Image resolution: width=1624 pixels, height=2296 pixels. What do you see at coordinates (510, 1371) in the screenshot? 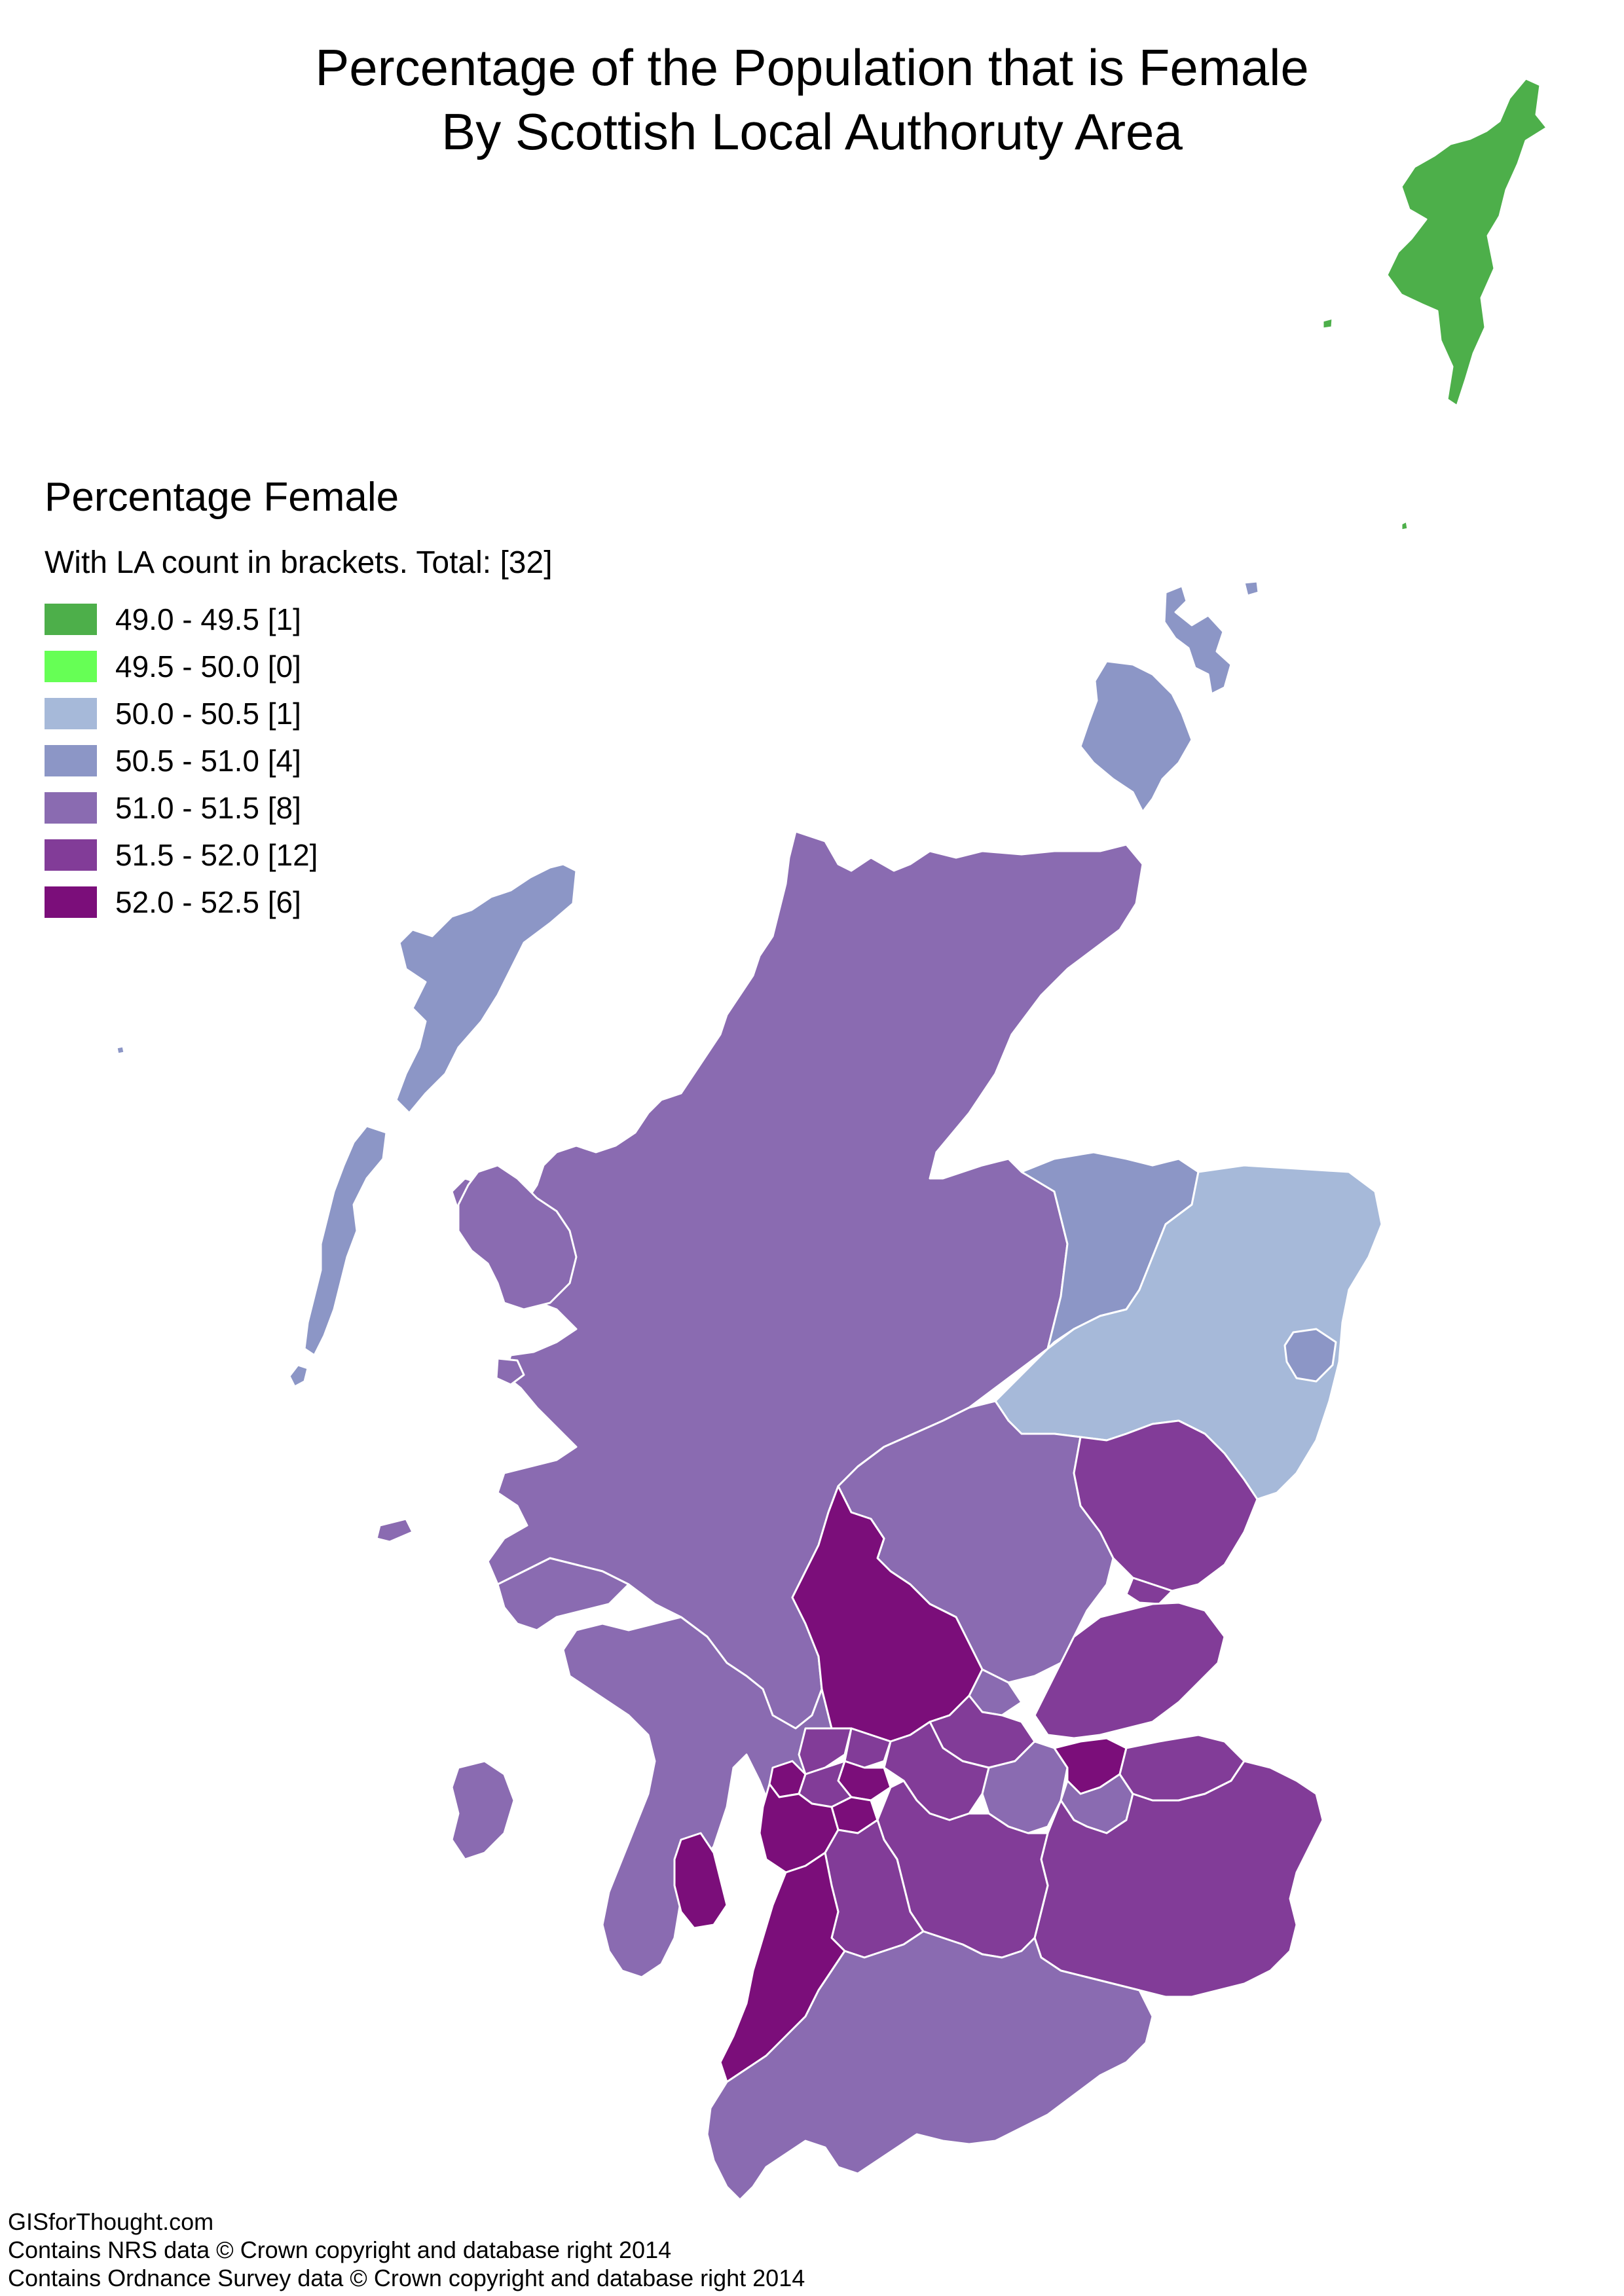
I see `region-highland-rum` at bounding box center [510, 1371].